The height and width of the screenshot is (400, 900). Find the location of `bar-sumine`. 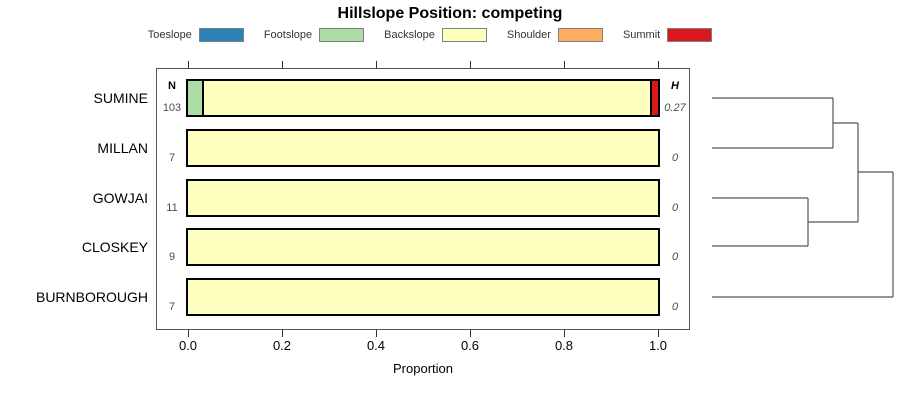

bar-sumine is located at coordinates (423, 98).